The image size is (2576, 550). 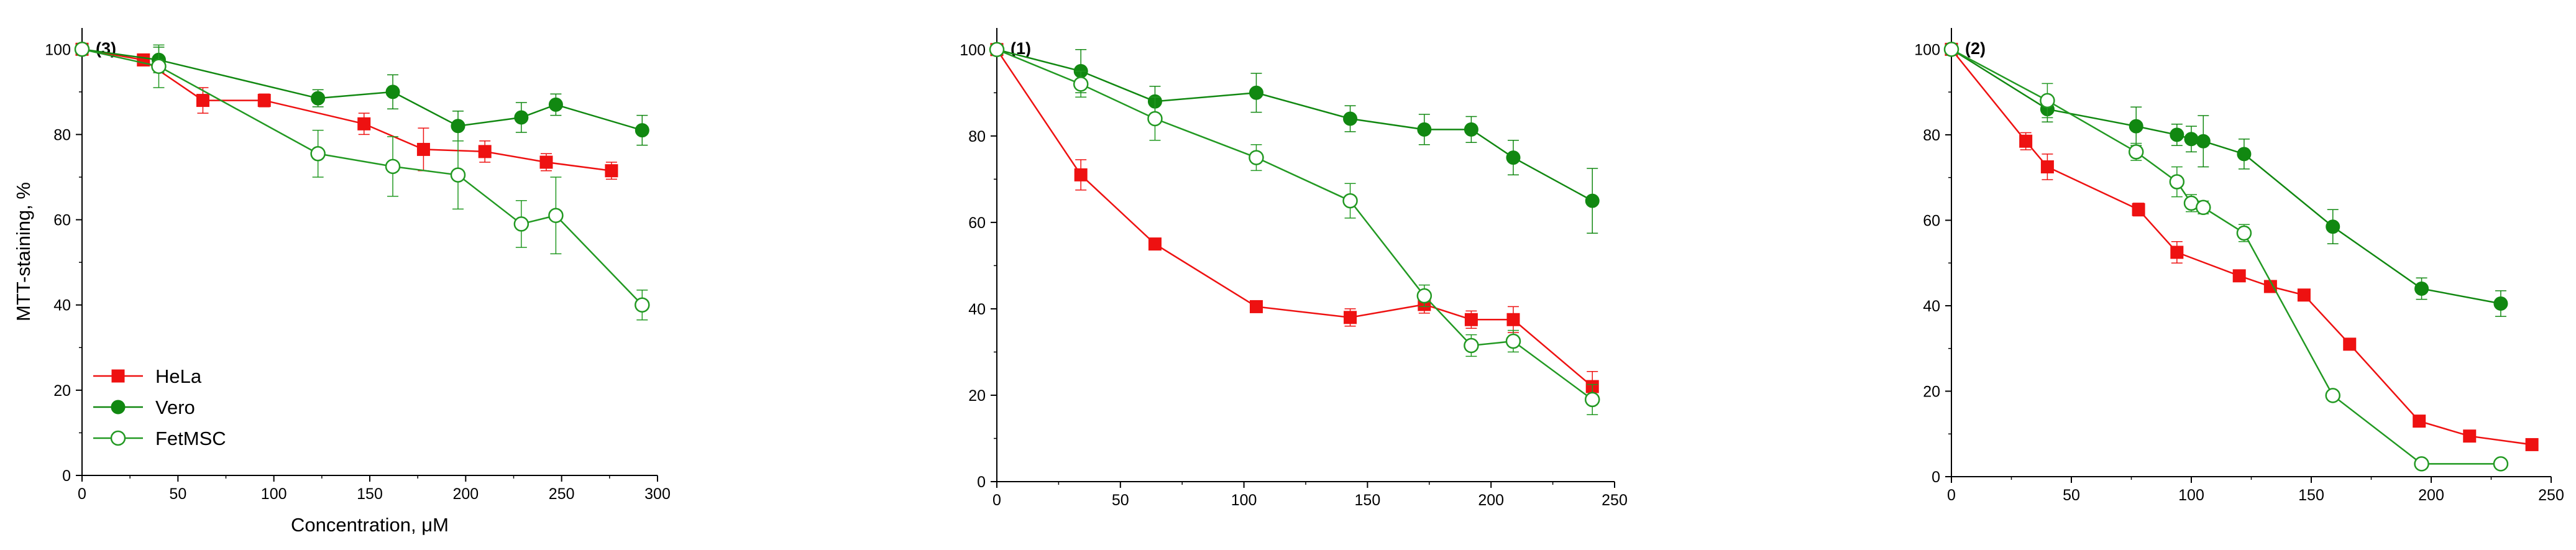 I want to click on x-tick-label: 300, so click(x=657, y=494).